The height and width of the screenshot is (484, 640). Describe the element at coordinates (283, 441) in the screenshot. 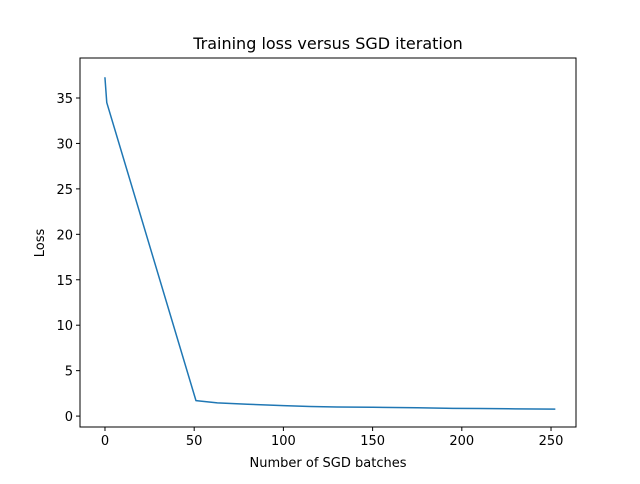

I see `x-tick-label: 100` at that location.